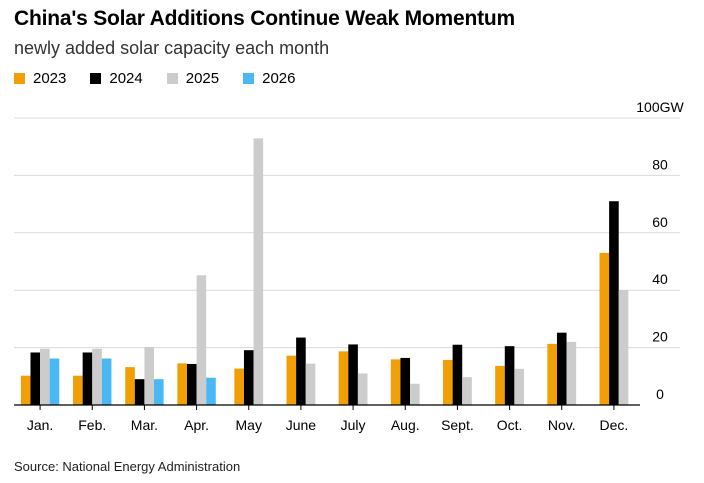 The width and height of the screenshot is (704, 483). What do you see at coordinates (353, 425) in the screenshot?
I see `x-tick-label: July` at bounding box center [353, 425].